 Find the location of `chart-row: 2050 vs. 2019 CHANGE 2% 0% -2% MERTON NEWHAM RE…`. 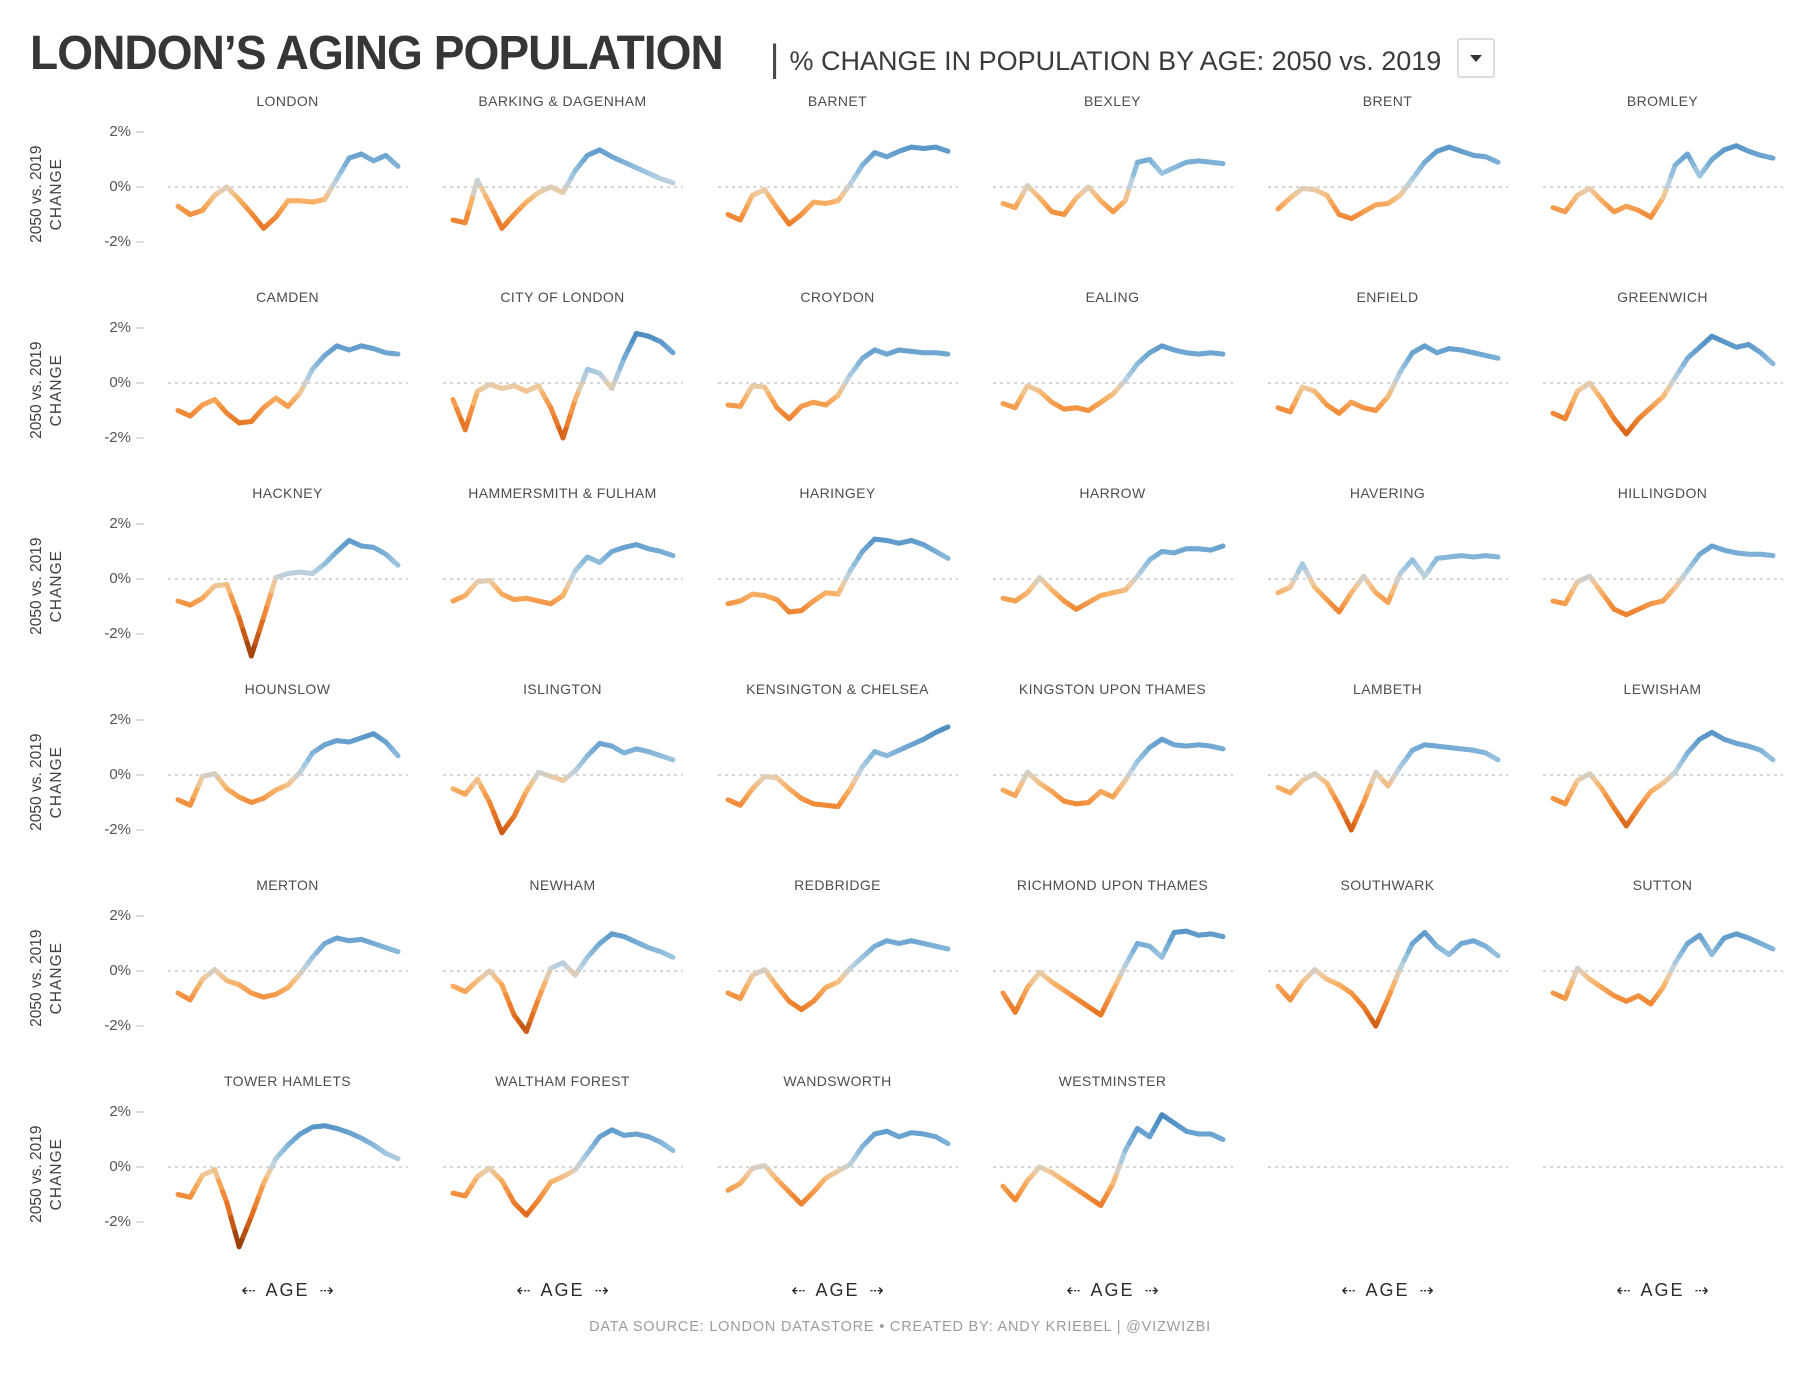

chart-row: 2050 vs. 2019 CHANGE 2% 0% -2% MERTON NEWHAM RE… is located at coordinates (900, 972).